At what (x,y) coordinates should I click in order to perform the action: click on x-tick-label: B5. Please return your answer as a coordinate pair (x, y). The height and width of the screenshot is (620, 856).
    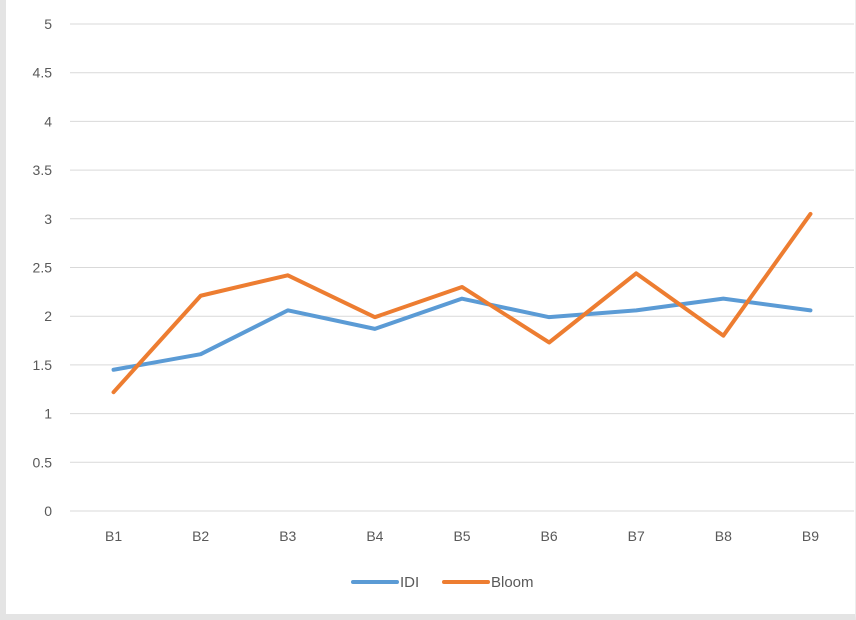
    Looking at the image, I should click on (461, 536).